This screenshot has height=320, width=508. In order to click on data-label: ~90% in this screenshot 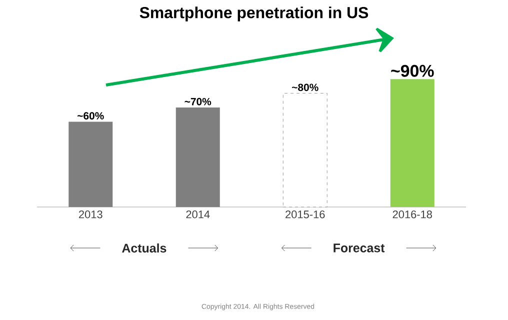, I will do `click(412, 70)`.